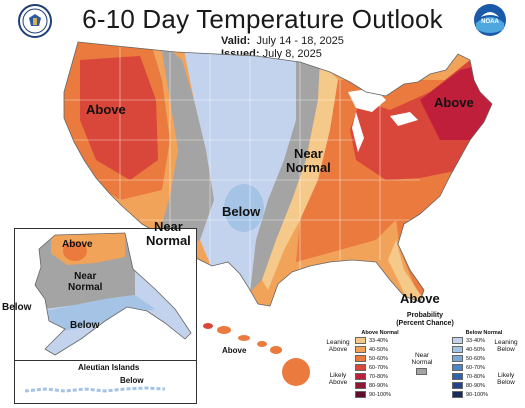  I want to click on near-normal-central-line2: Normal, so click(308, 167).